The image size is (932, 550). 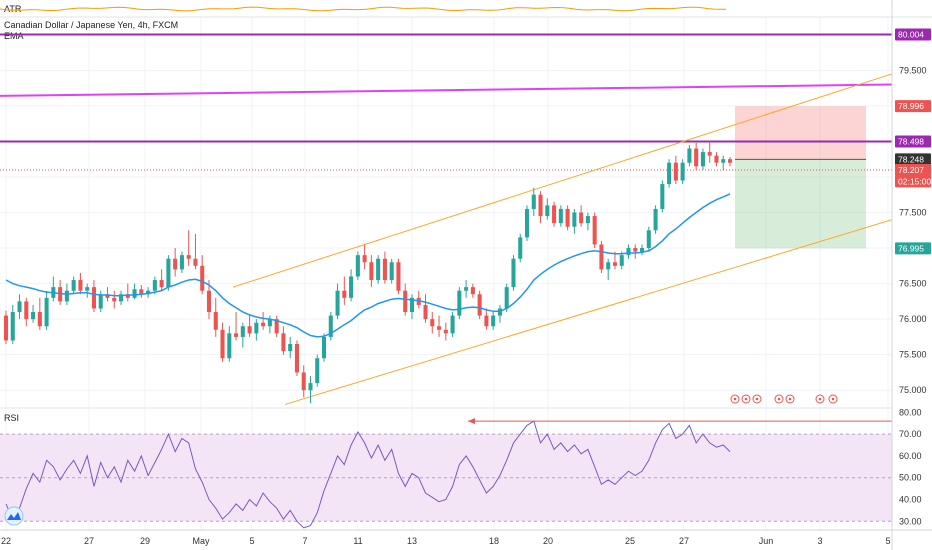 What do you see at coordinates (6, 541) in the screenshot?
I see `x-tick-label: 22` at bounding box center [6, 541].